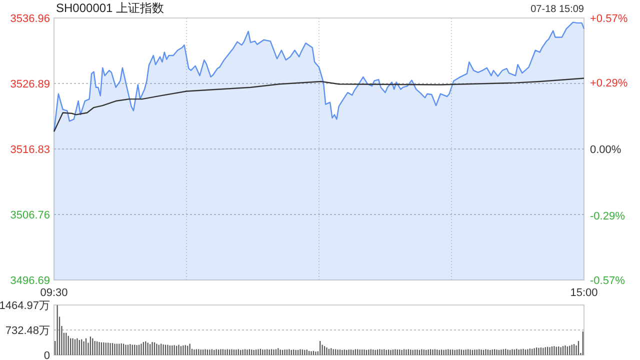  Describe the element at coordinates (30, 215) in the screenshot. I see `y-tick-label: 3506.76` at that location.